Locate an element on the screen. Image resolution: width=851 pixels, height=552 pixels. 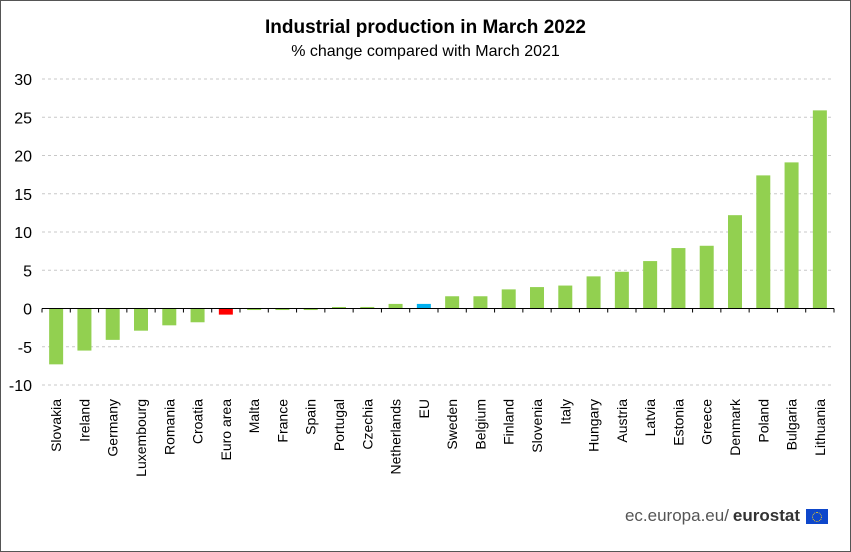
x-tick-label: Luxembourg is located at coordinates (141, 438).